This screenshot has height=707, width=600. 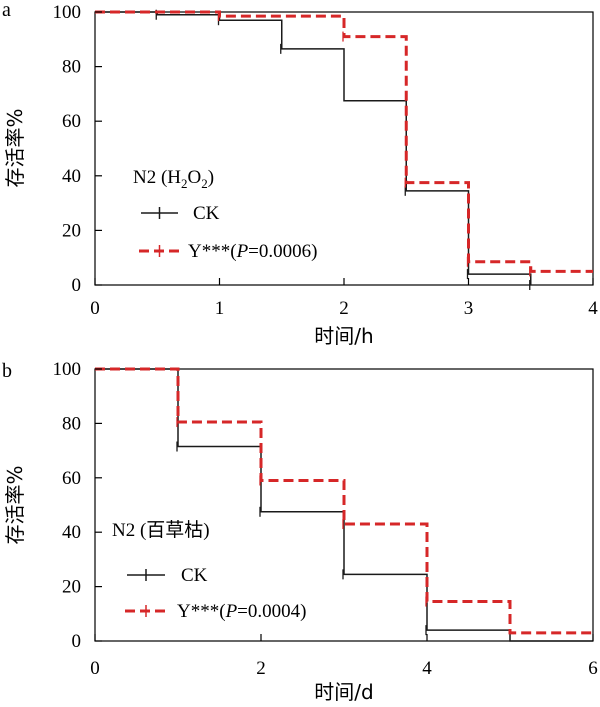 I want to click on panel-a-x-ticks: 0 1 2 3 4, so click(x=344, y=298).